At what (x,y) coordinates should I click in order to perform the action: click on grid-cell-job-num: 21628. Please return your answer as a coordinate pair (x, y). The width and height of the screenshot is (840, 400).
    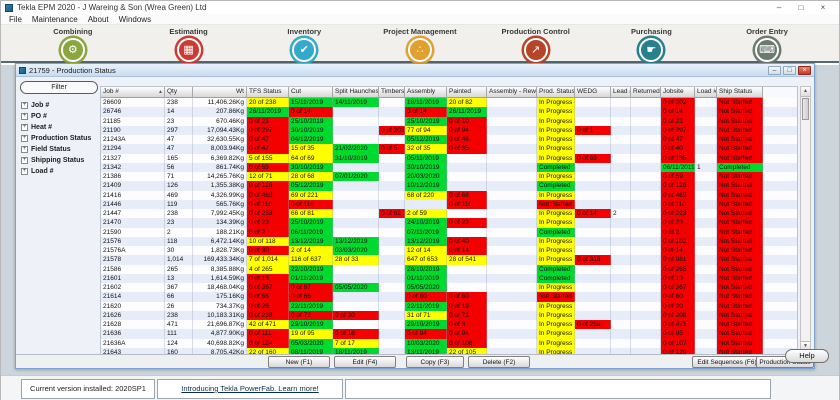
    Looking at the image, I should click on (133, 325).